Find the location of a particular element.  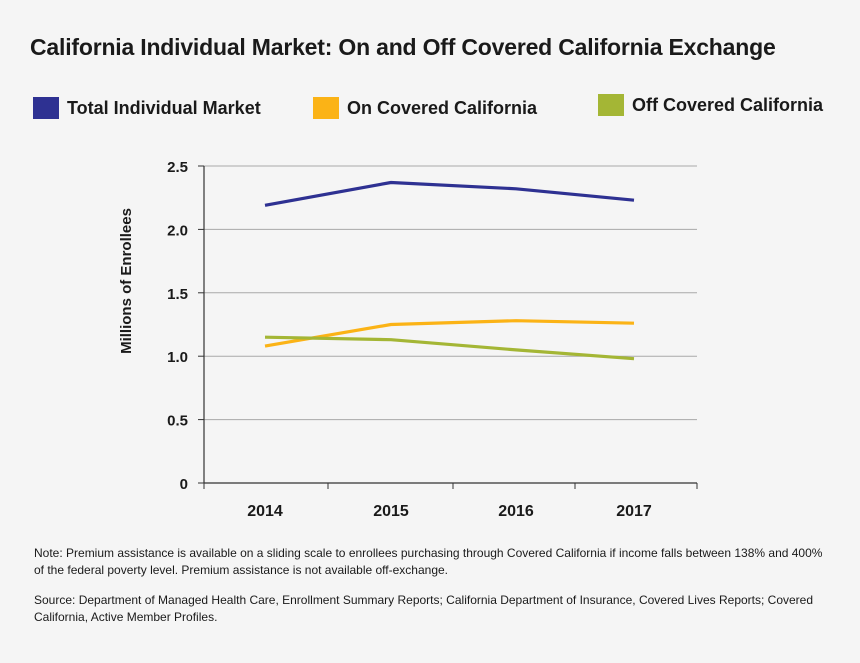

x-tick-label: 2015 is located at coordinates (391, 511).